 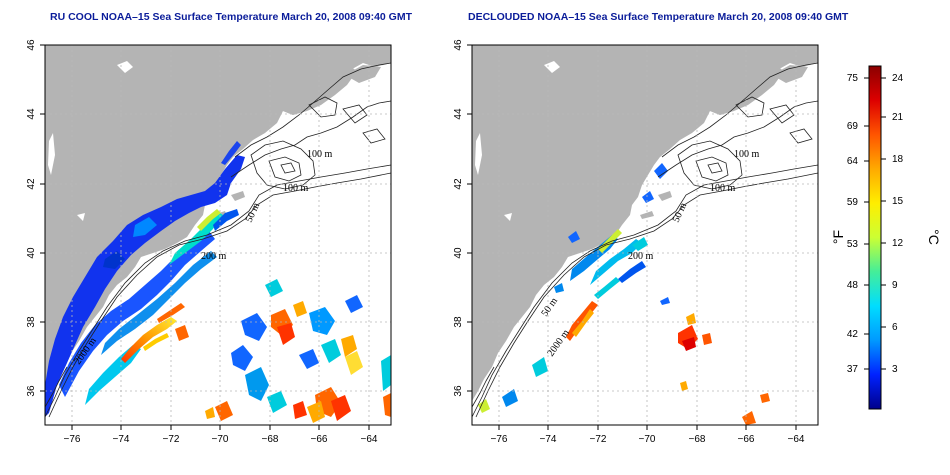 I want to click on fahrenheit-tick: 75, so click(x=853, y=78).